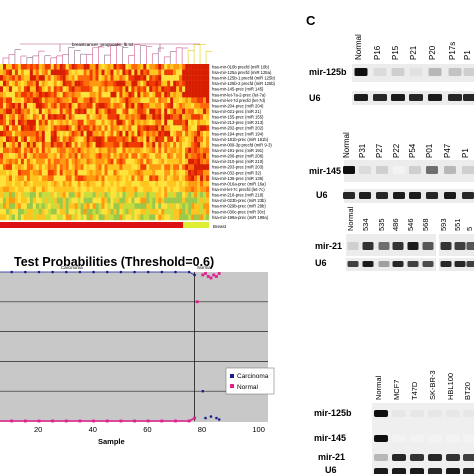 This screenshot has width=474, height=474. I want to click on heatmap-row-label: hsa-mir-125b-2 precfd (miR 125b), so click(244, 83).